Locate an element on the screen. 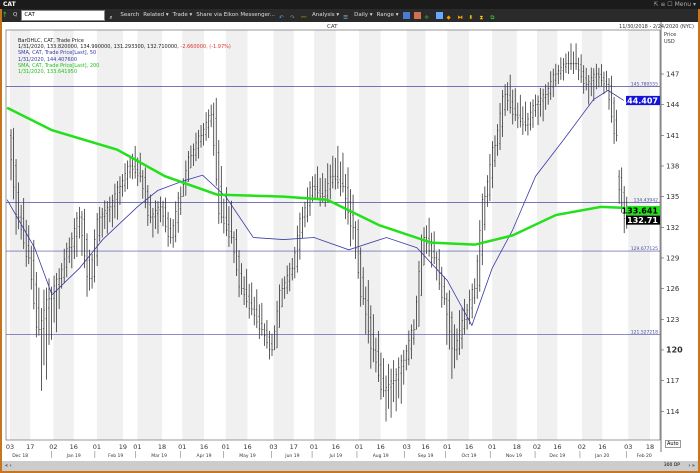 This screenshot has height=473, width=700. level-label: 129.677125 is located at coordinates (644, 249).